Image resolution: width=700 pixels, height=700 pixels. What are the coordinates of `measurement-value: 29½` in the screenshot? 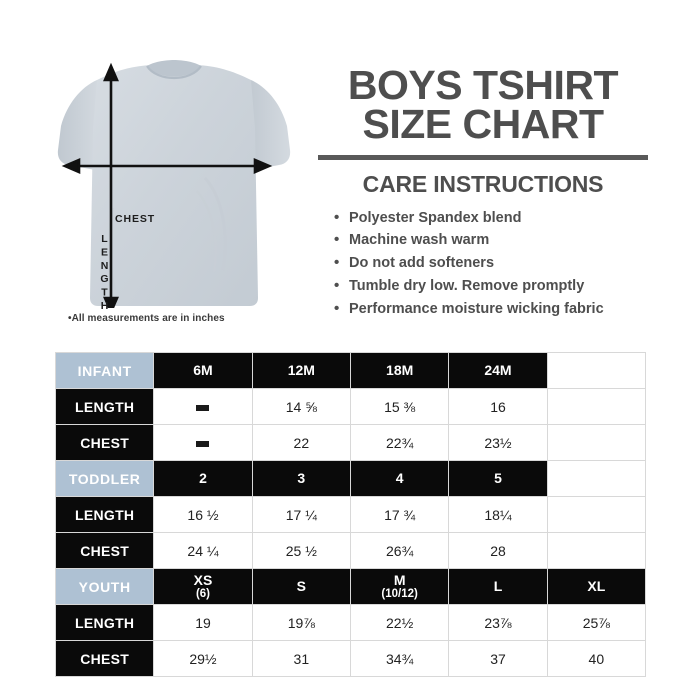 It's located at (203, 658).